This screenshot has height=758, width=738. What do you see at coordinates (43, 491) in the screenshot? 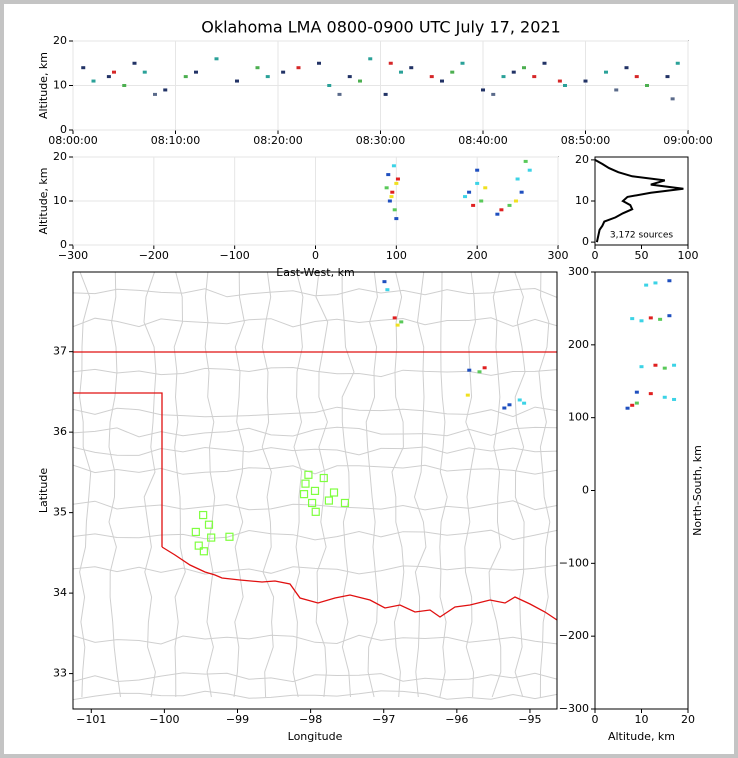
I see `y-axis-label: Latitude` at bounding box center [43, 491].